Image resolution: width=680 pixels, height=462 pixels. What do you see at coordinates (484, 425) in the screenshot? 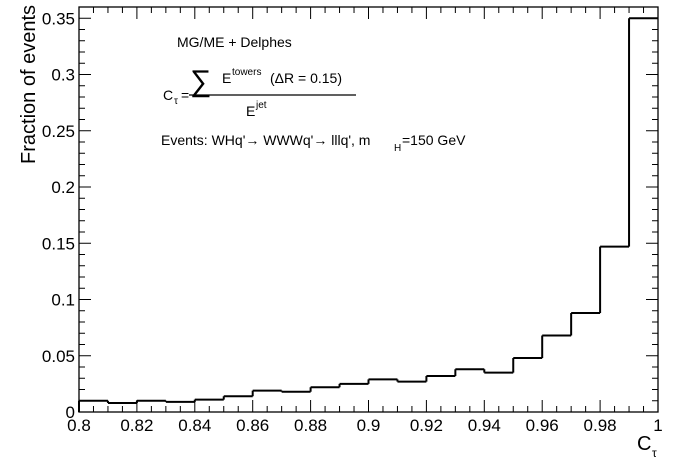
I see `x-tick-label: 0.94` at bounding box center [484, 425].